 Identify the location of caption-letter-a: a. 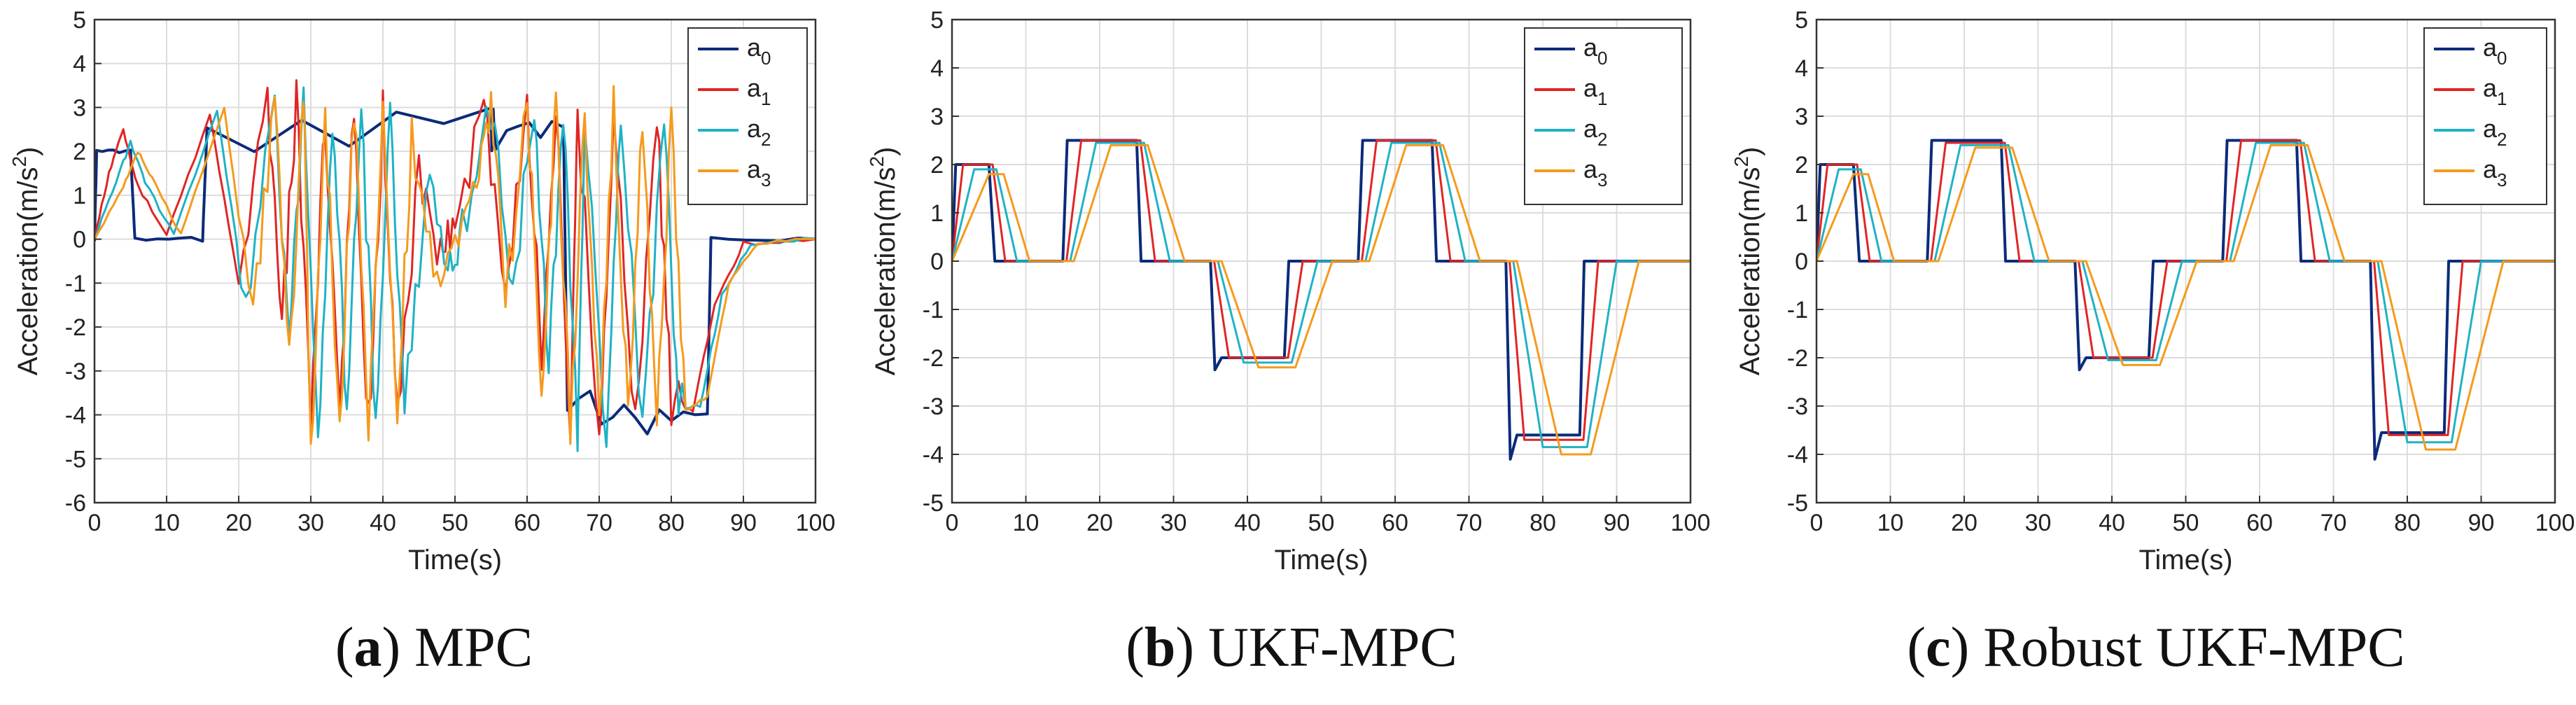
(368, 647).